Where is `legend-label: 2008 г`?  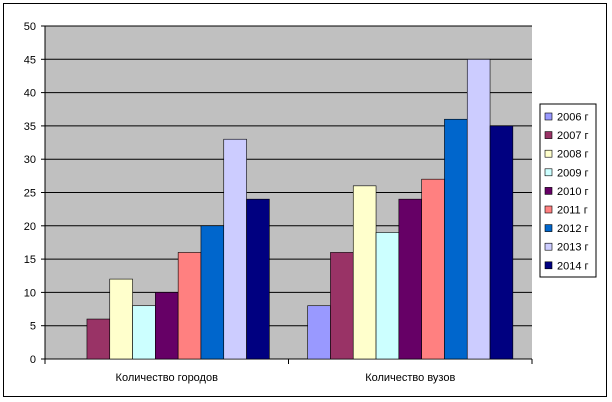
legend-label: 2008 г is located at coordinates (573, 155).